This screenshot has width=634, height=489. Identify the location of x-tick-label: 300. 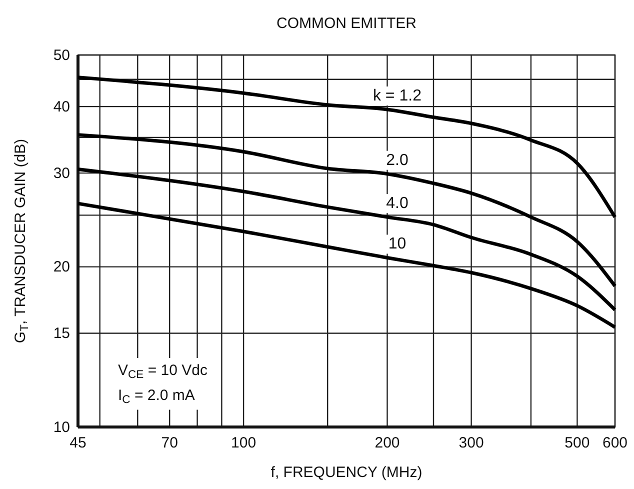
(471, 443).